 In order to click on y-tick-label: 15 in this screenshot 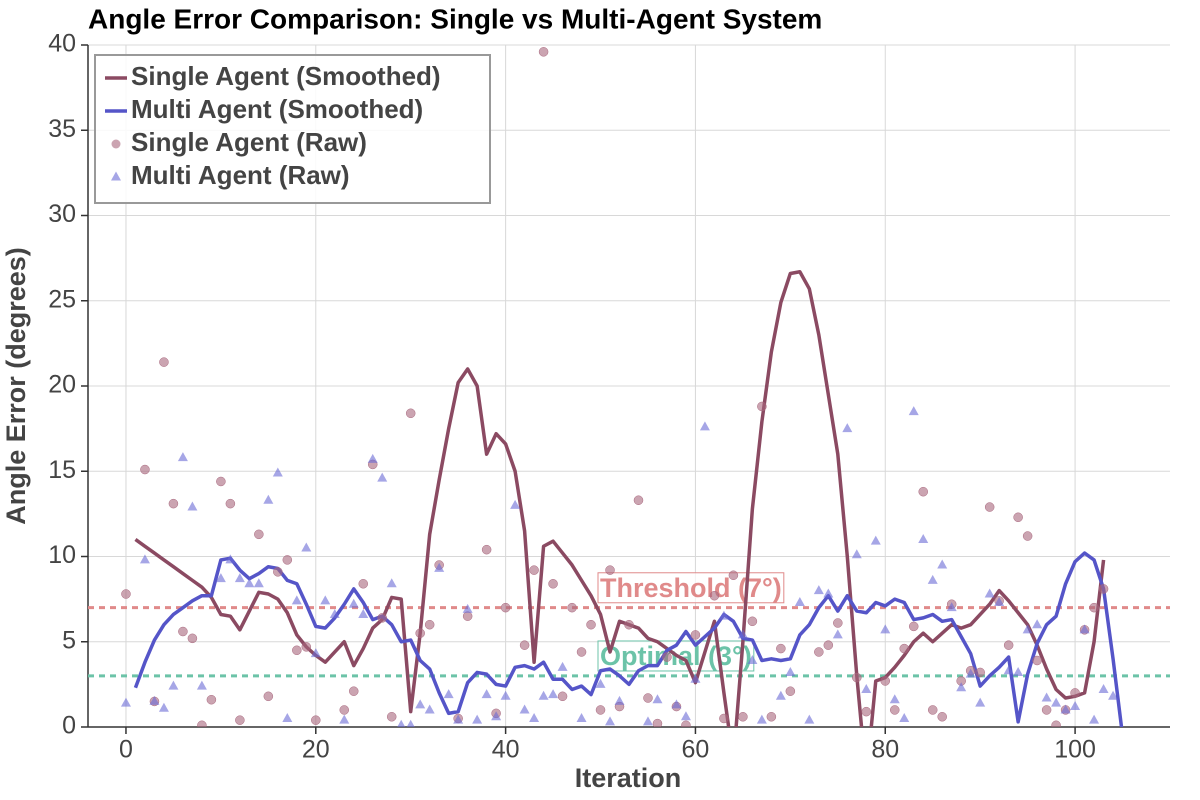, I will do `click(62, 470)`.